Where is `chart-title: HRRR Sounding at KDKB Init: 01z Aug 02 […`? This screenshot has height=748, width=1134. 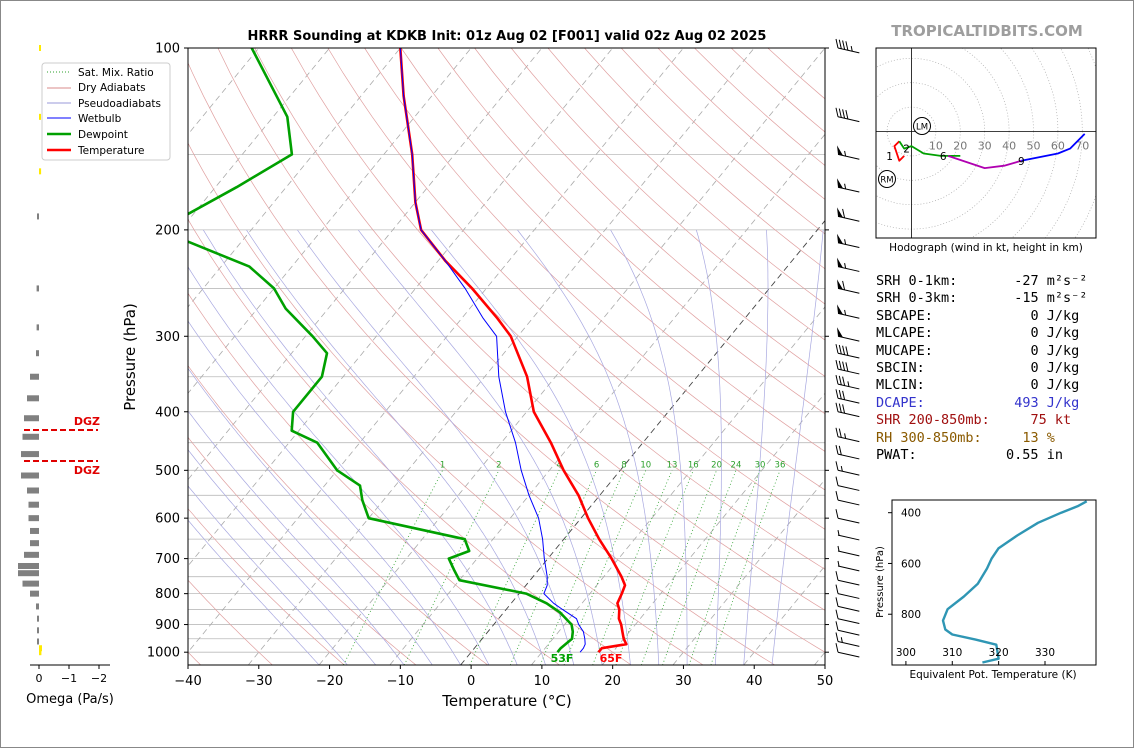 chart-title: HRRR Sounding at KDKB Init: 01z Aug 02 [… is located at coordinates (507, 36).